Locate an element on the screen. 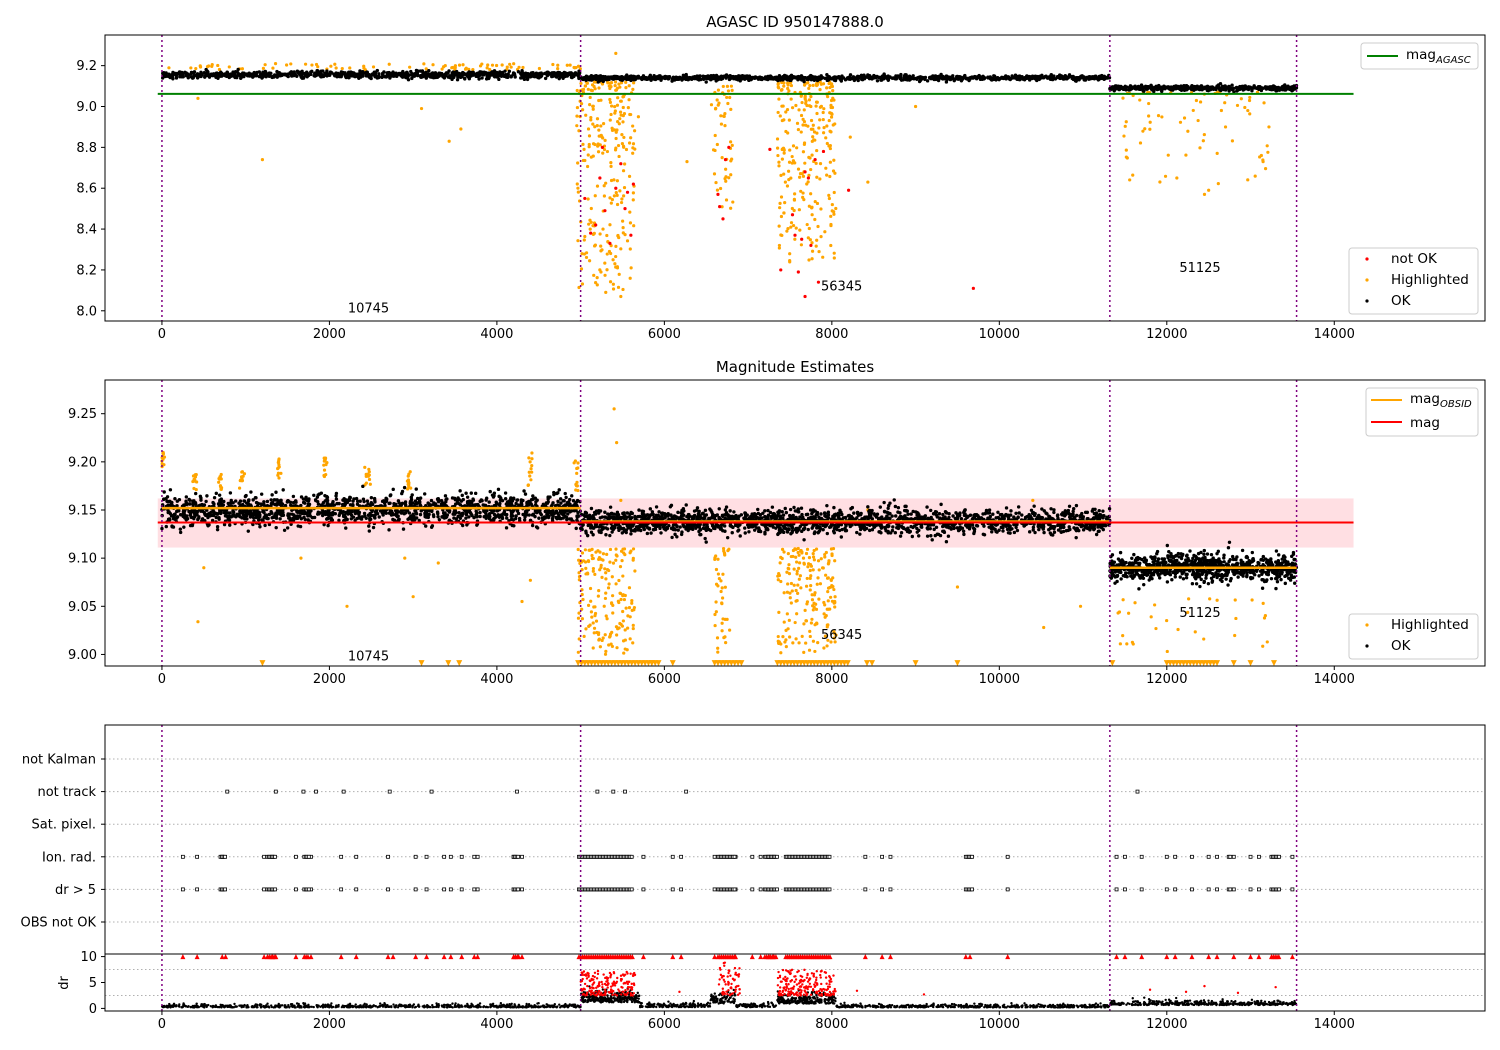 The image size is (1500, 1050). x-tick-label: 12000 is located at coordinates (1166, 334).